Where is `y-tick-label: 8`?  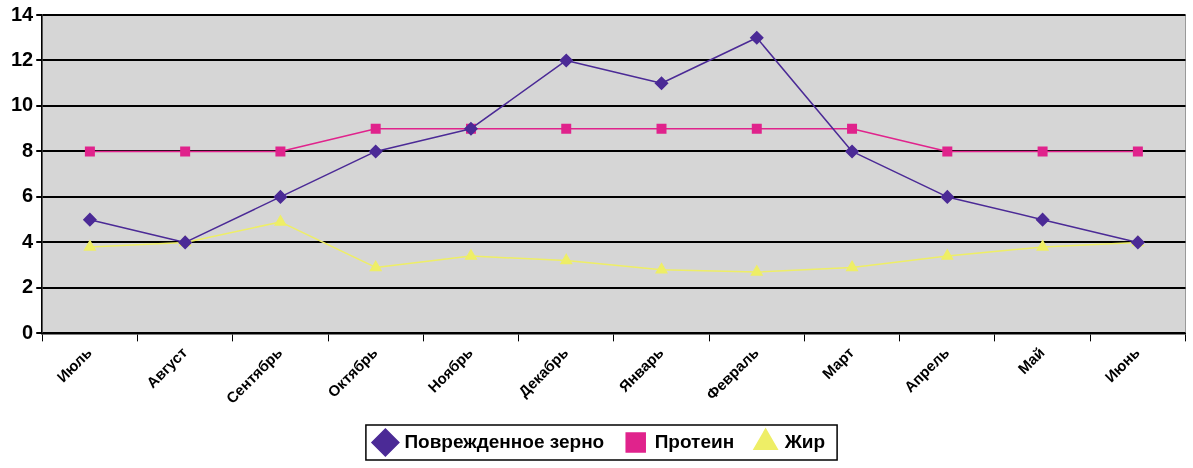 y-tick-label: 8 is located at coordinates (28, 149).